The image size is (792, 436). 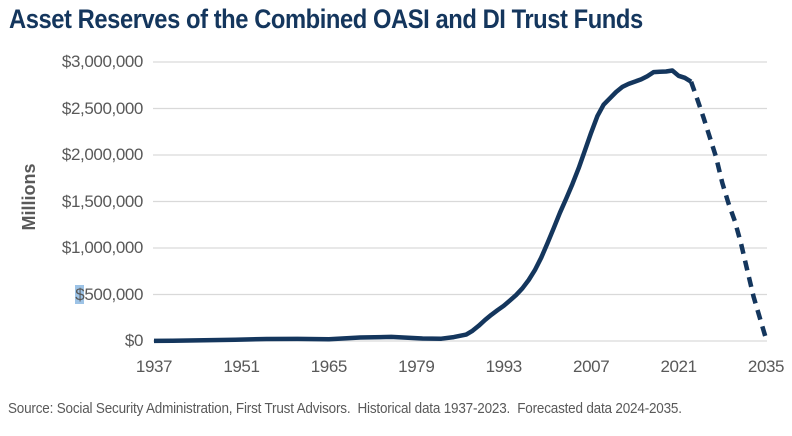 I want to click on y-axis-tick-label: $0, so click(x=134, y=340).